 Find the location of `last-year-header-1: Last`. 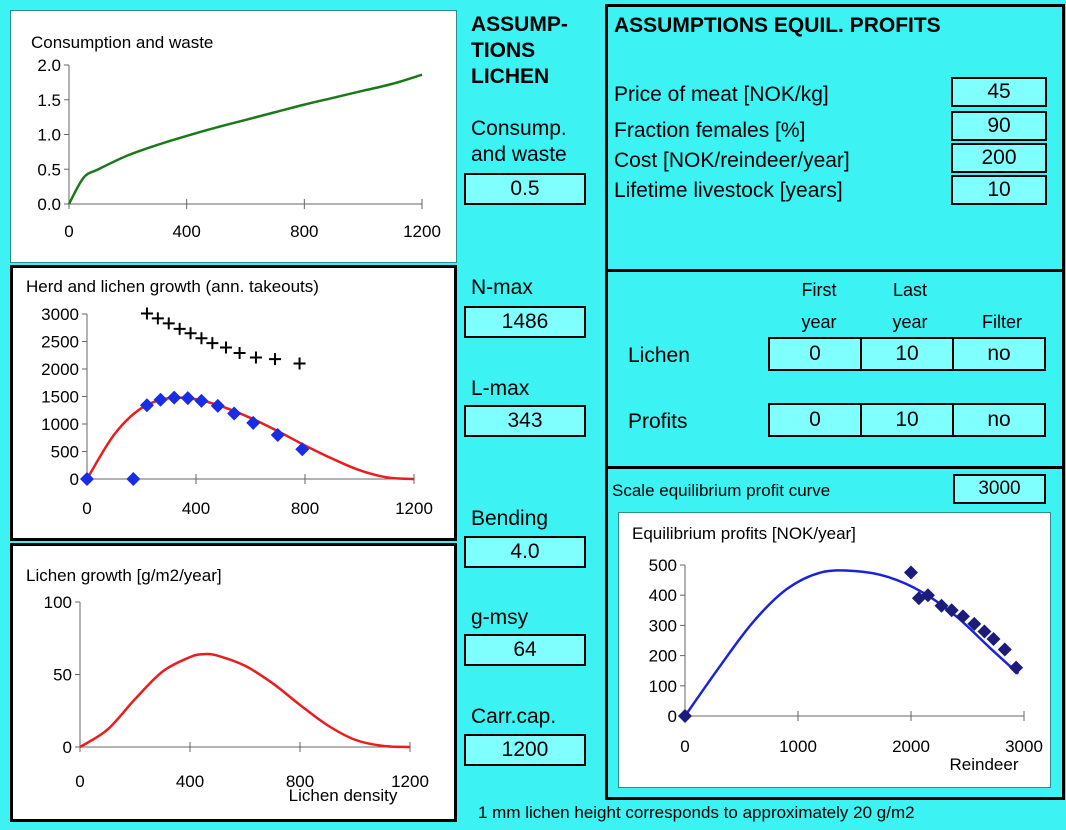

last-year-header-1: Last is located at coordinates (910, 290).